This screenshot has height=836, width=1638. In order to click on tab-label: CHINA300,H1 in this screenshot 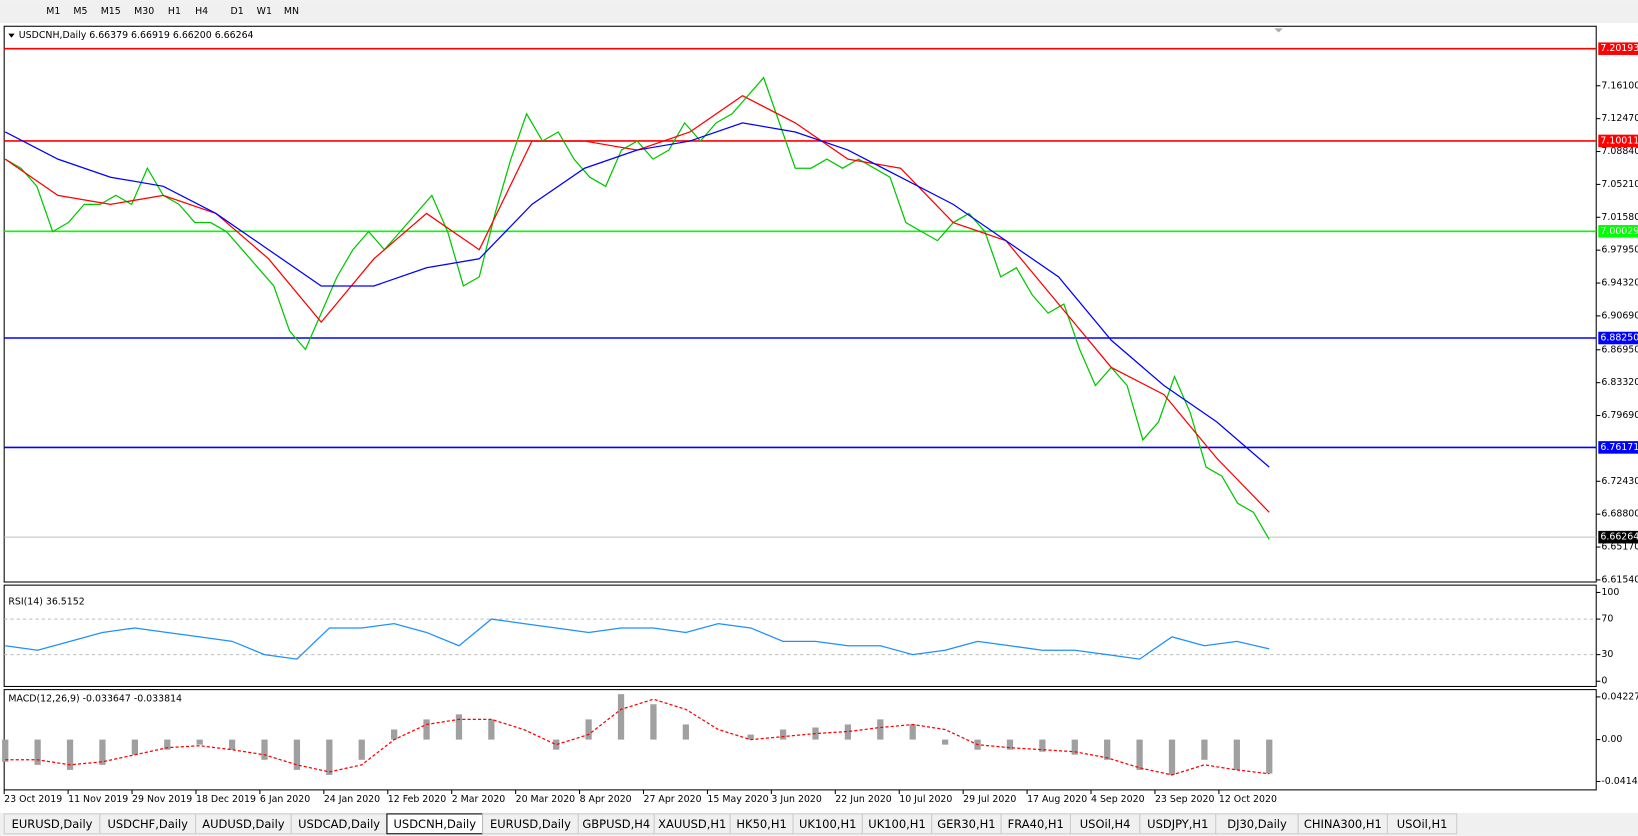, I will do `click(1343, 824)`.